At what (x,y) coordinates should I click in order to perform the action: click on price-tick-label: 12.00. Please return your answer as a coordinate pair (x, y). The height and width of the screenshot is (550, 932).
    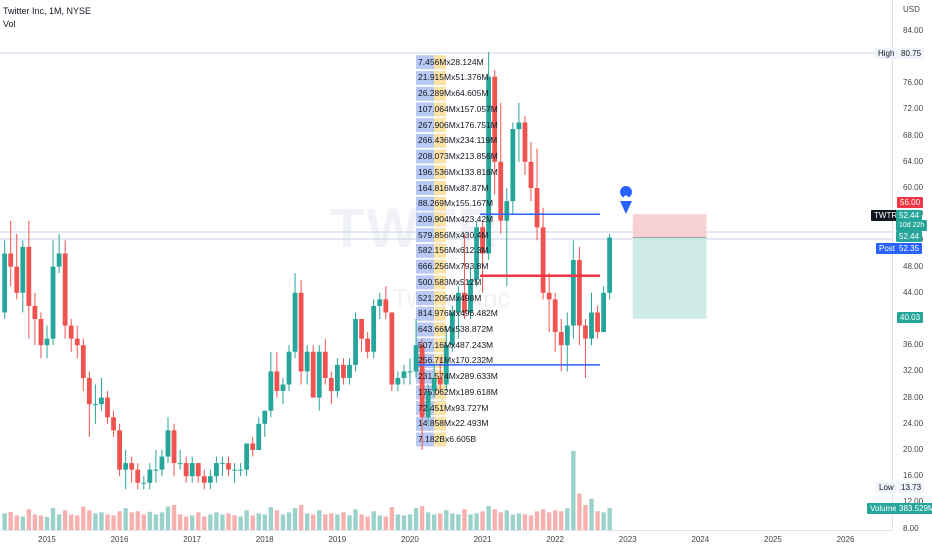
    Looking at the image, I should click on (913, 502).